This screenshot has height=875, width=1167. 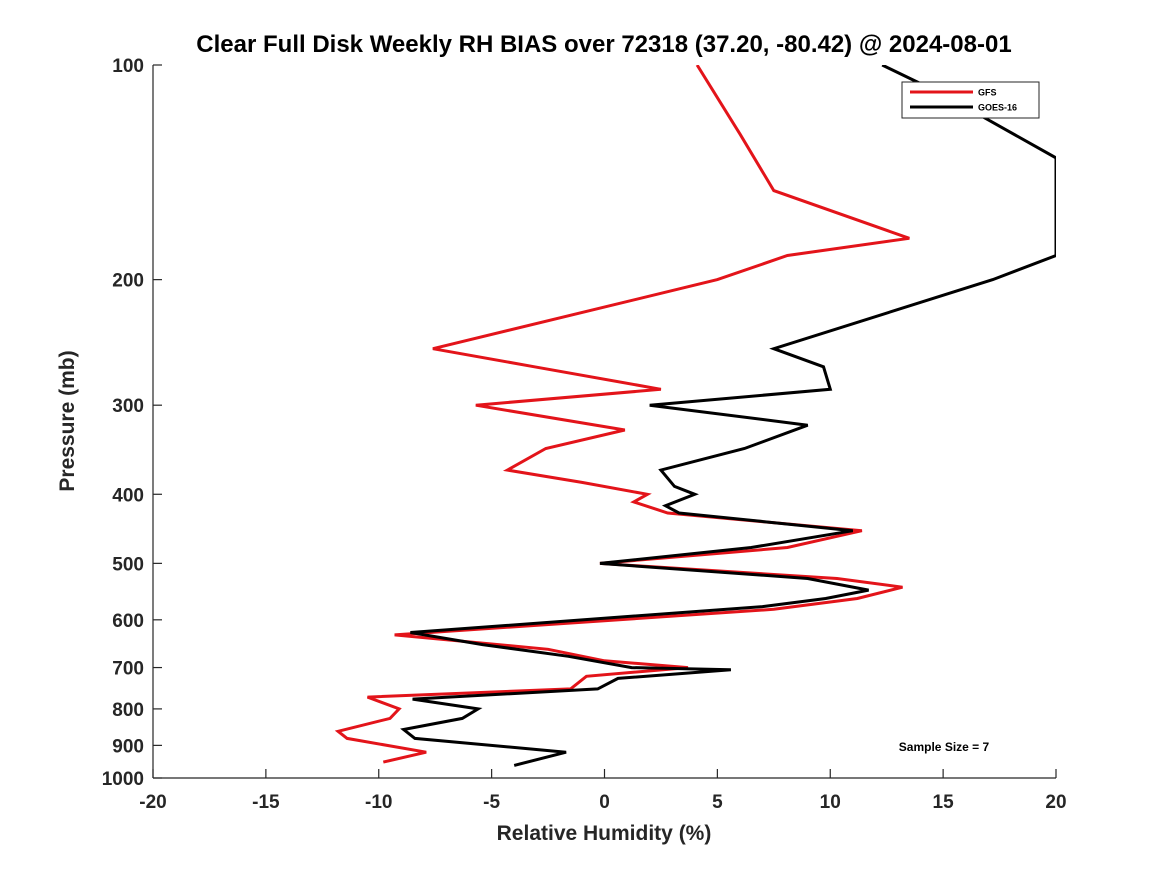 I want to click on y-tick-label: 1000, so click(x=123, y=779).